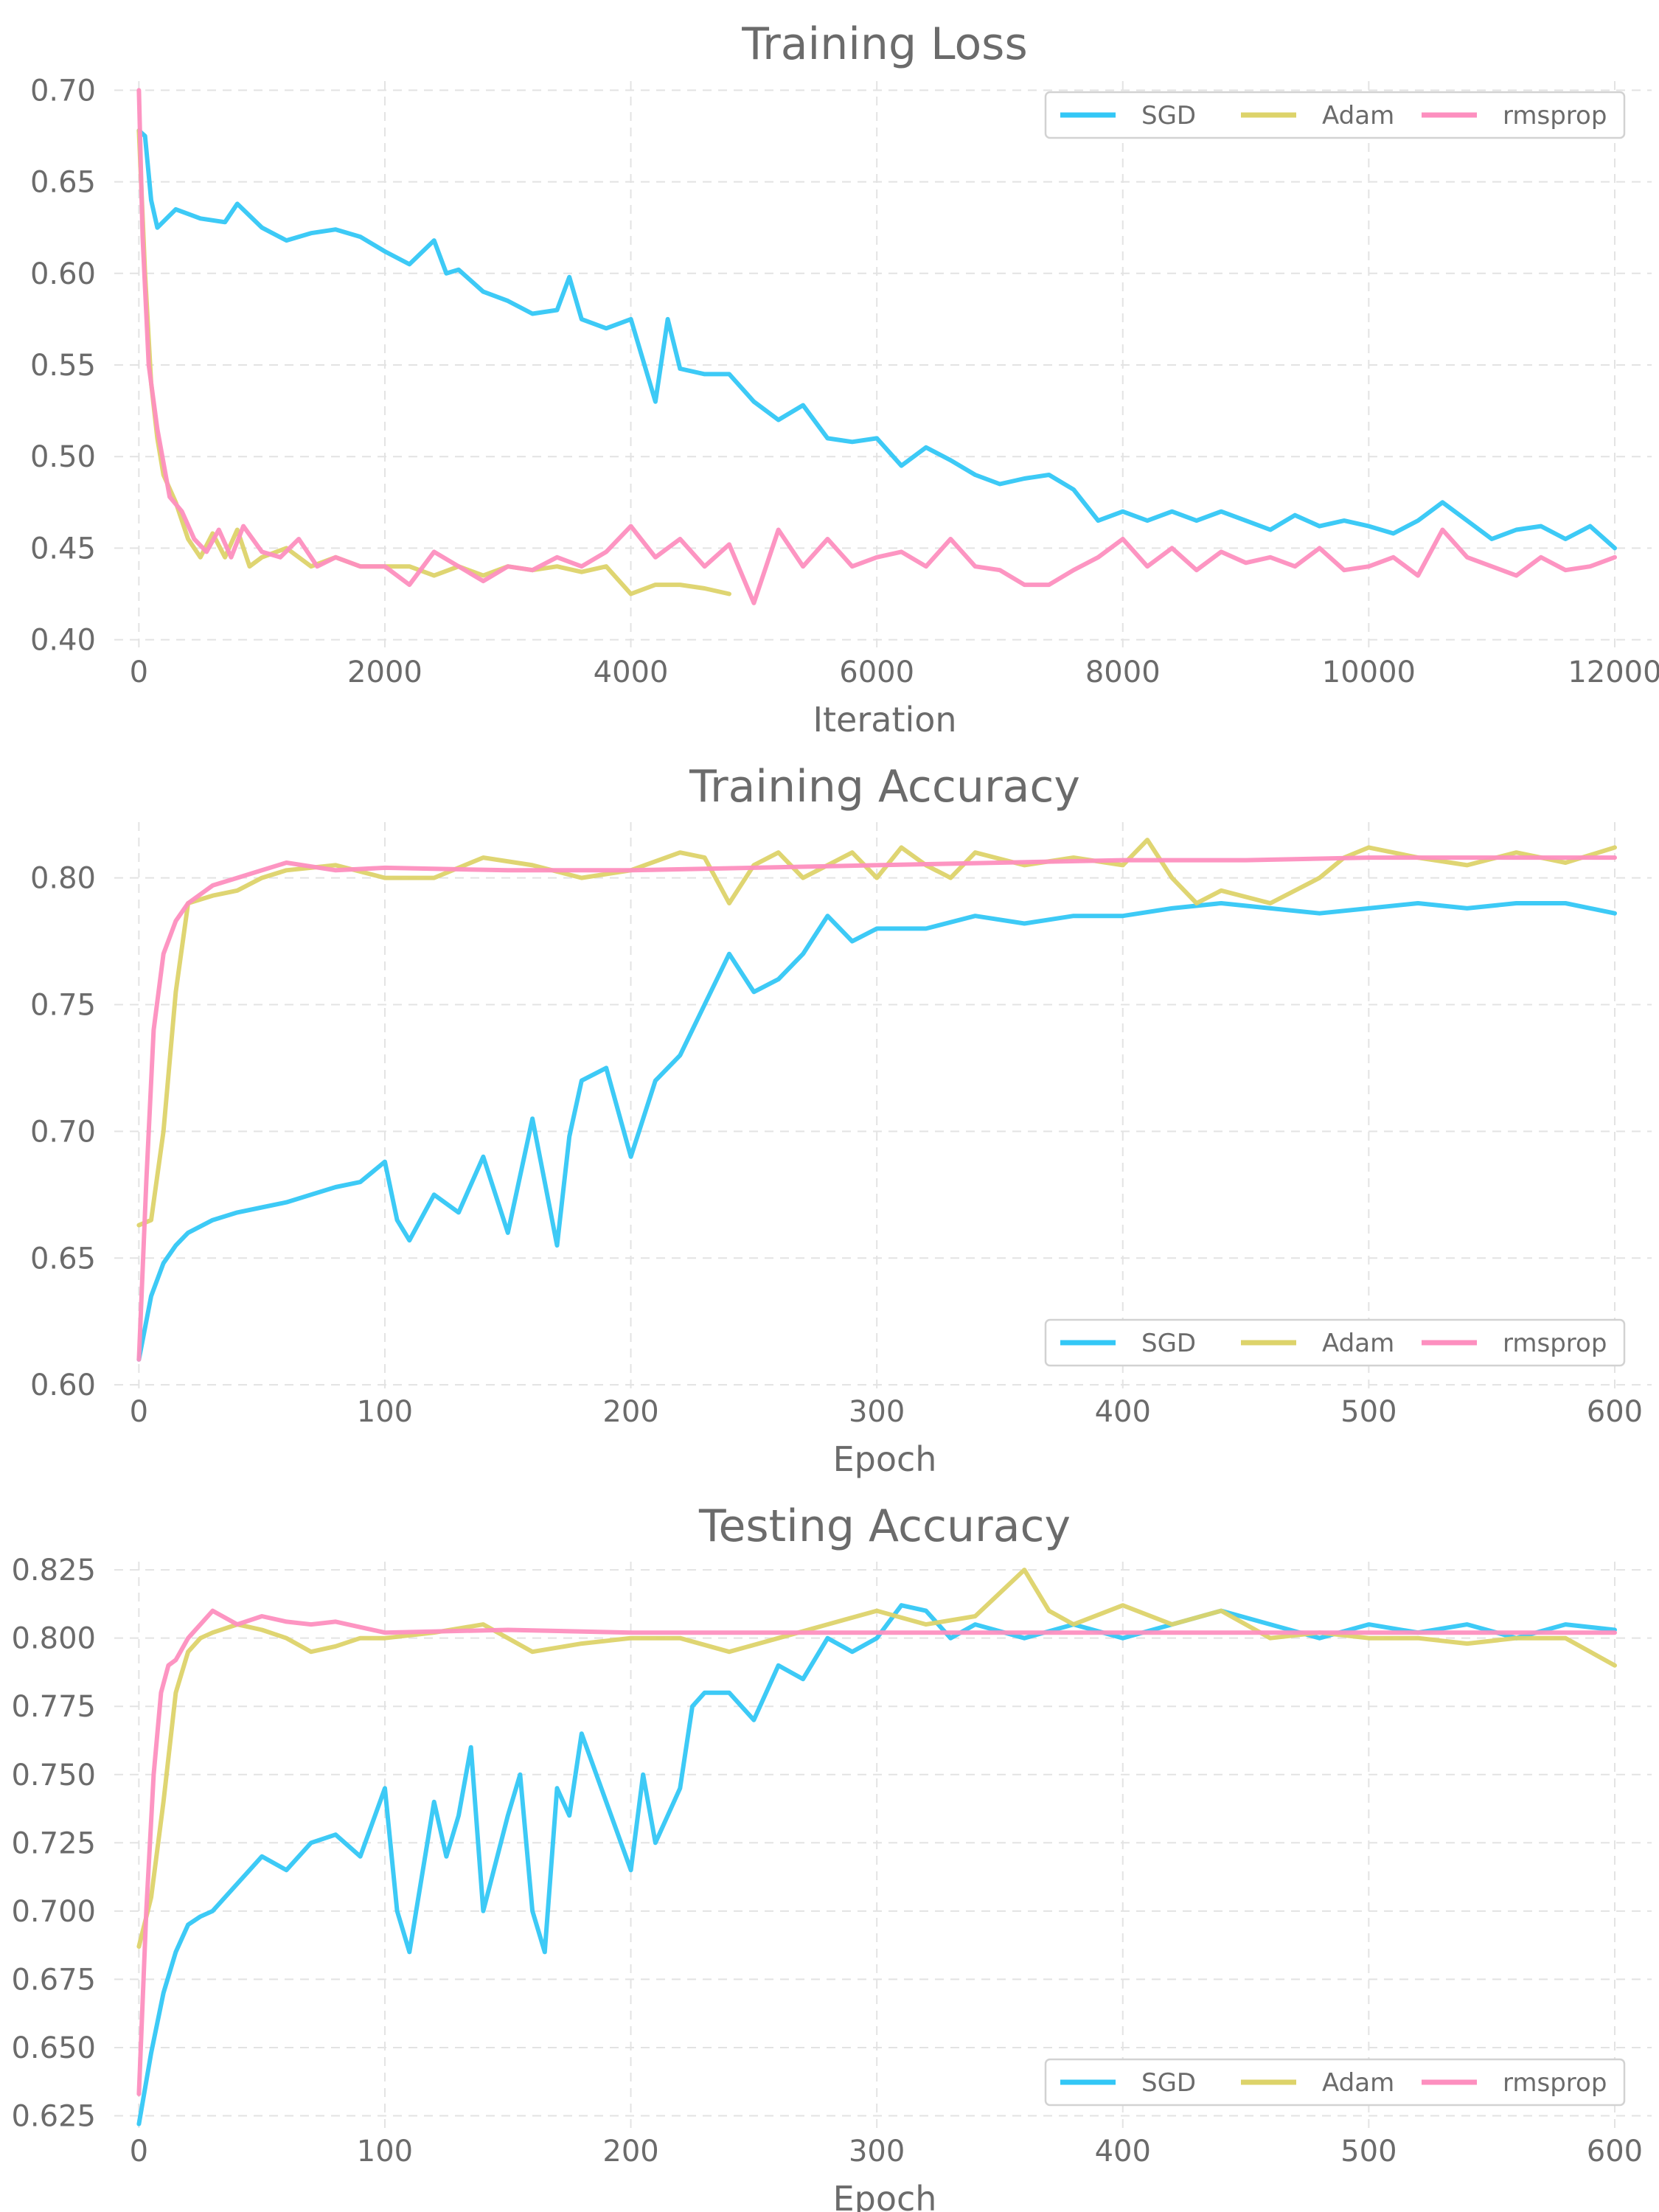  I want to click on y-tick-label: 0.725, so click(53, 1843).